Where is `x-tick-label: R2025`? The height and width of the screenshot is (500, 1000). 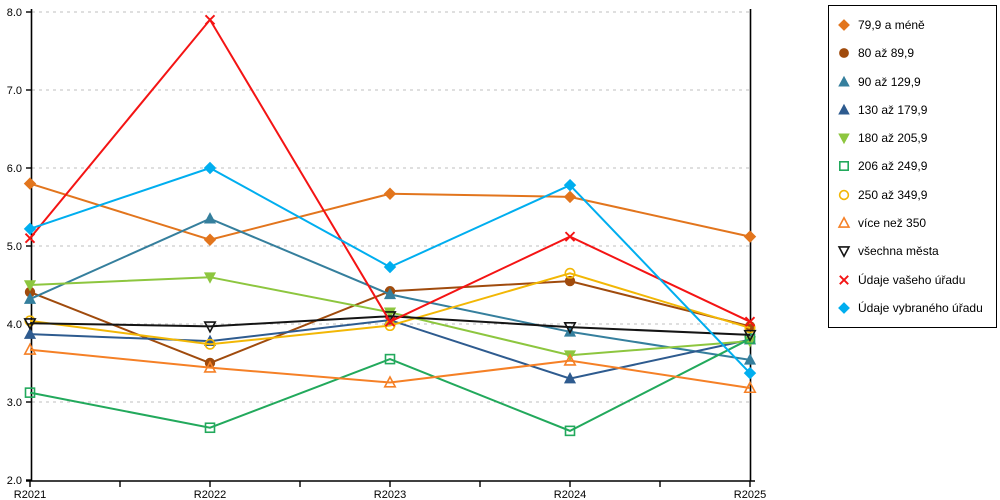 x-tick-label: R2025 is located at coordinates (750, 494).